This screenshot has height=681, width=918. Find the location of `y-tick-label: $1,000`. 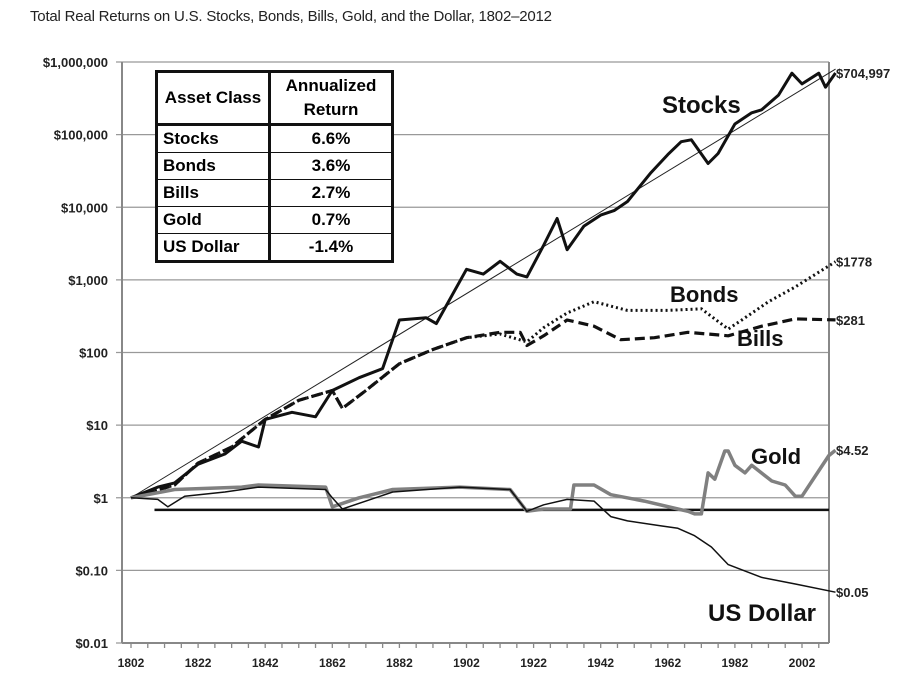

y-tick-label: $1,000 is located at coordinates (88, 280).